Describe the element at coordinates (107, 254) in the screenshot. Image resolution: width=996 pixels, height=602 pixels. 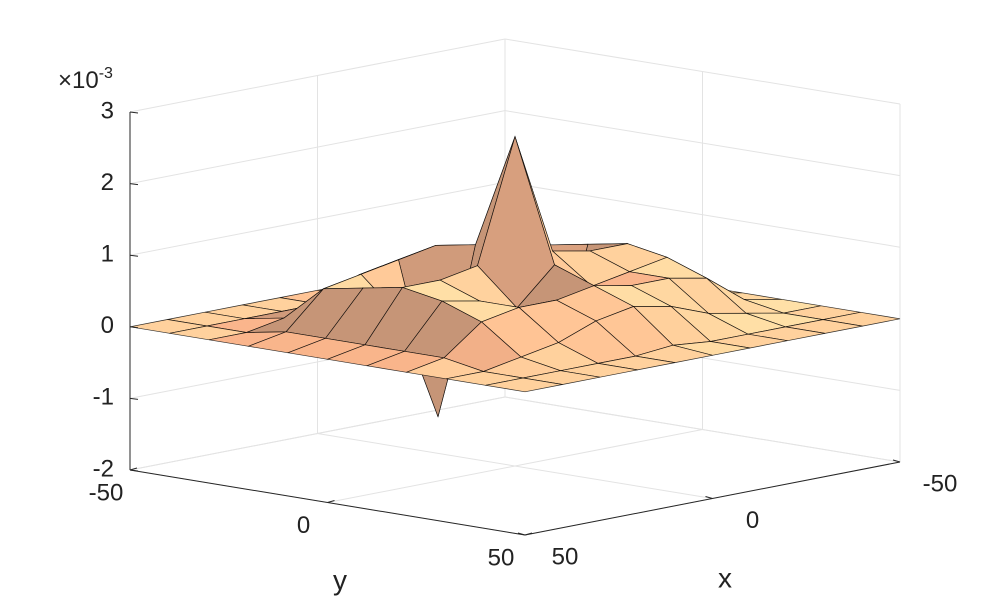
I see `z-tick-label: 1` at that location.